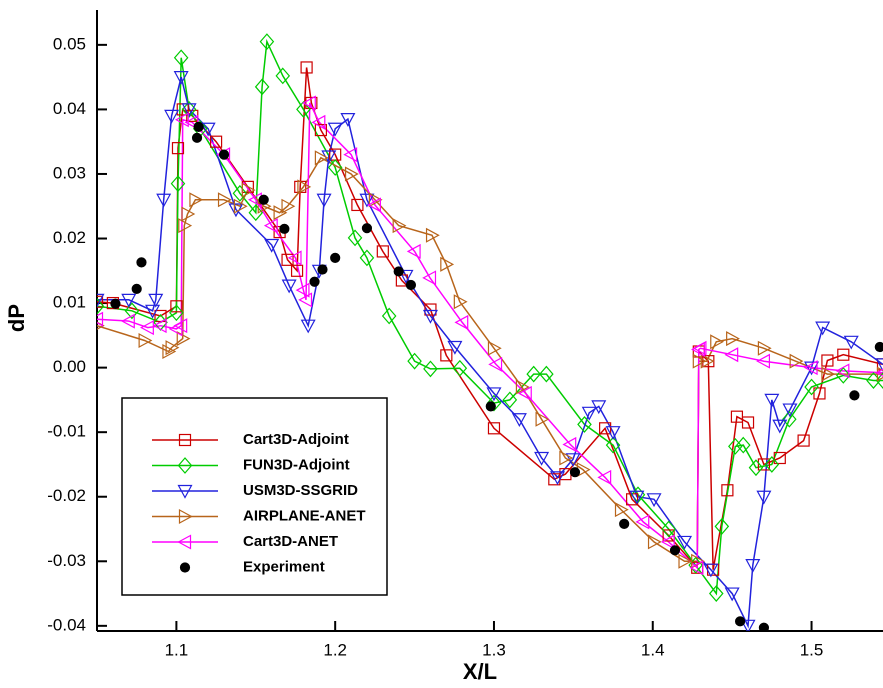 This screenshot has height=688, width=883. What do you see at coordinates (69, 302) in the screenshot?
I see `y-tick-label: 0.01` at bounding box center [69, 302].